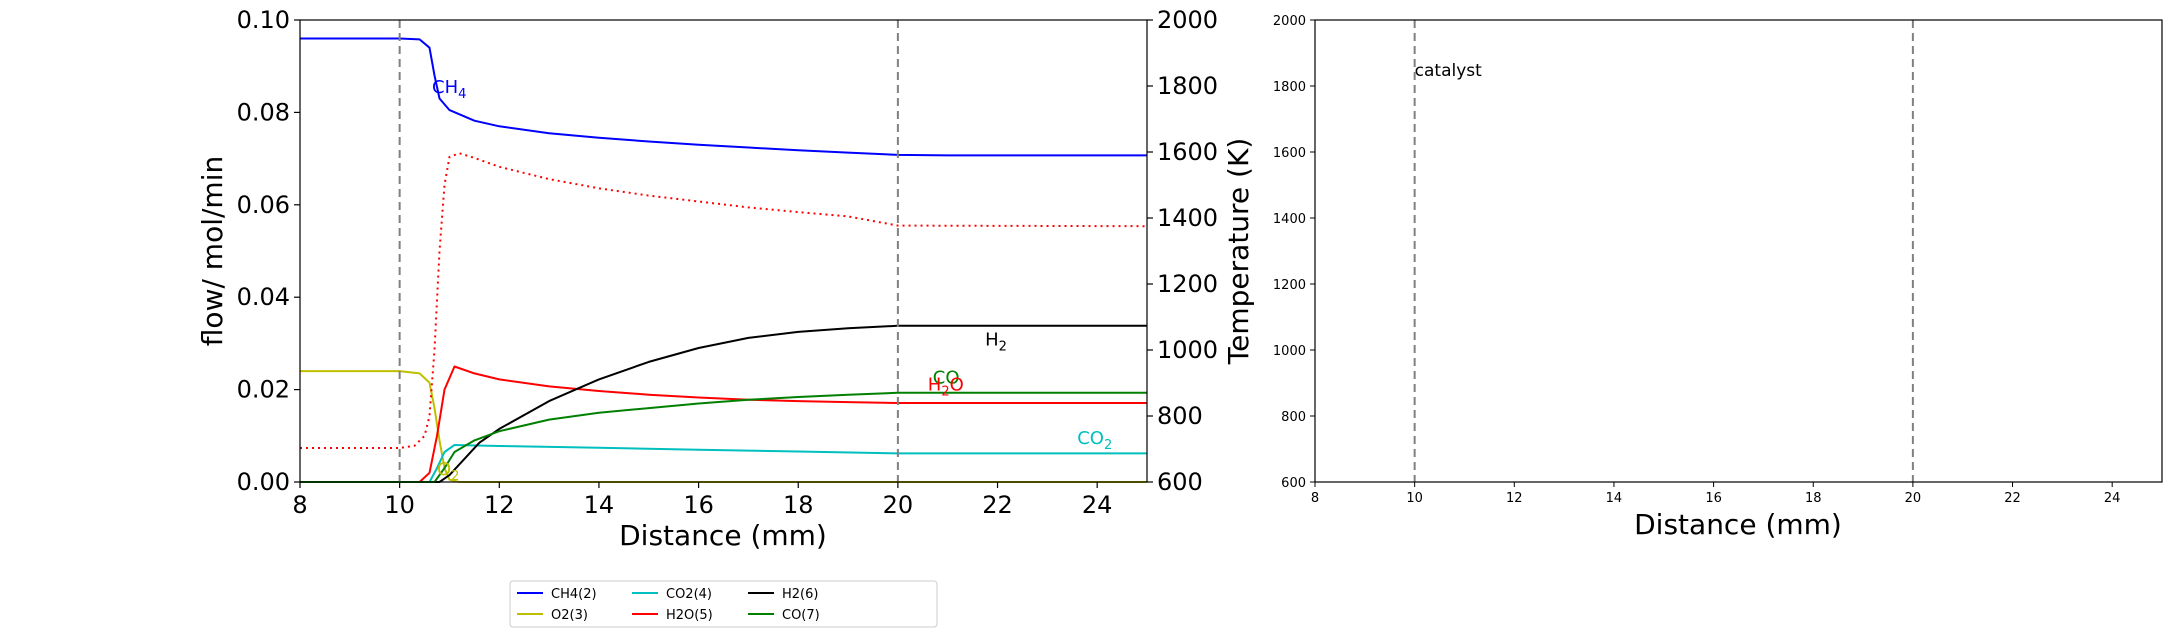 The width and height of the screenshot is (2173, 636). Describe the element at coordinates (1293, 417) in the screenshot. I see `y-tick-label: 800` at that location.